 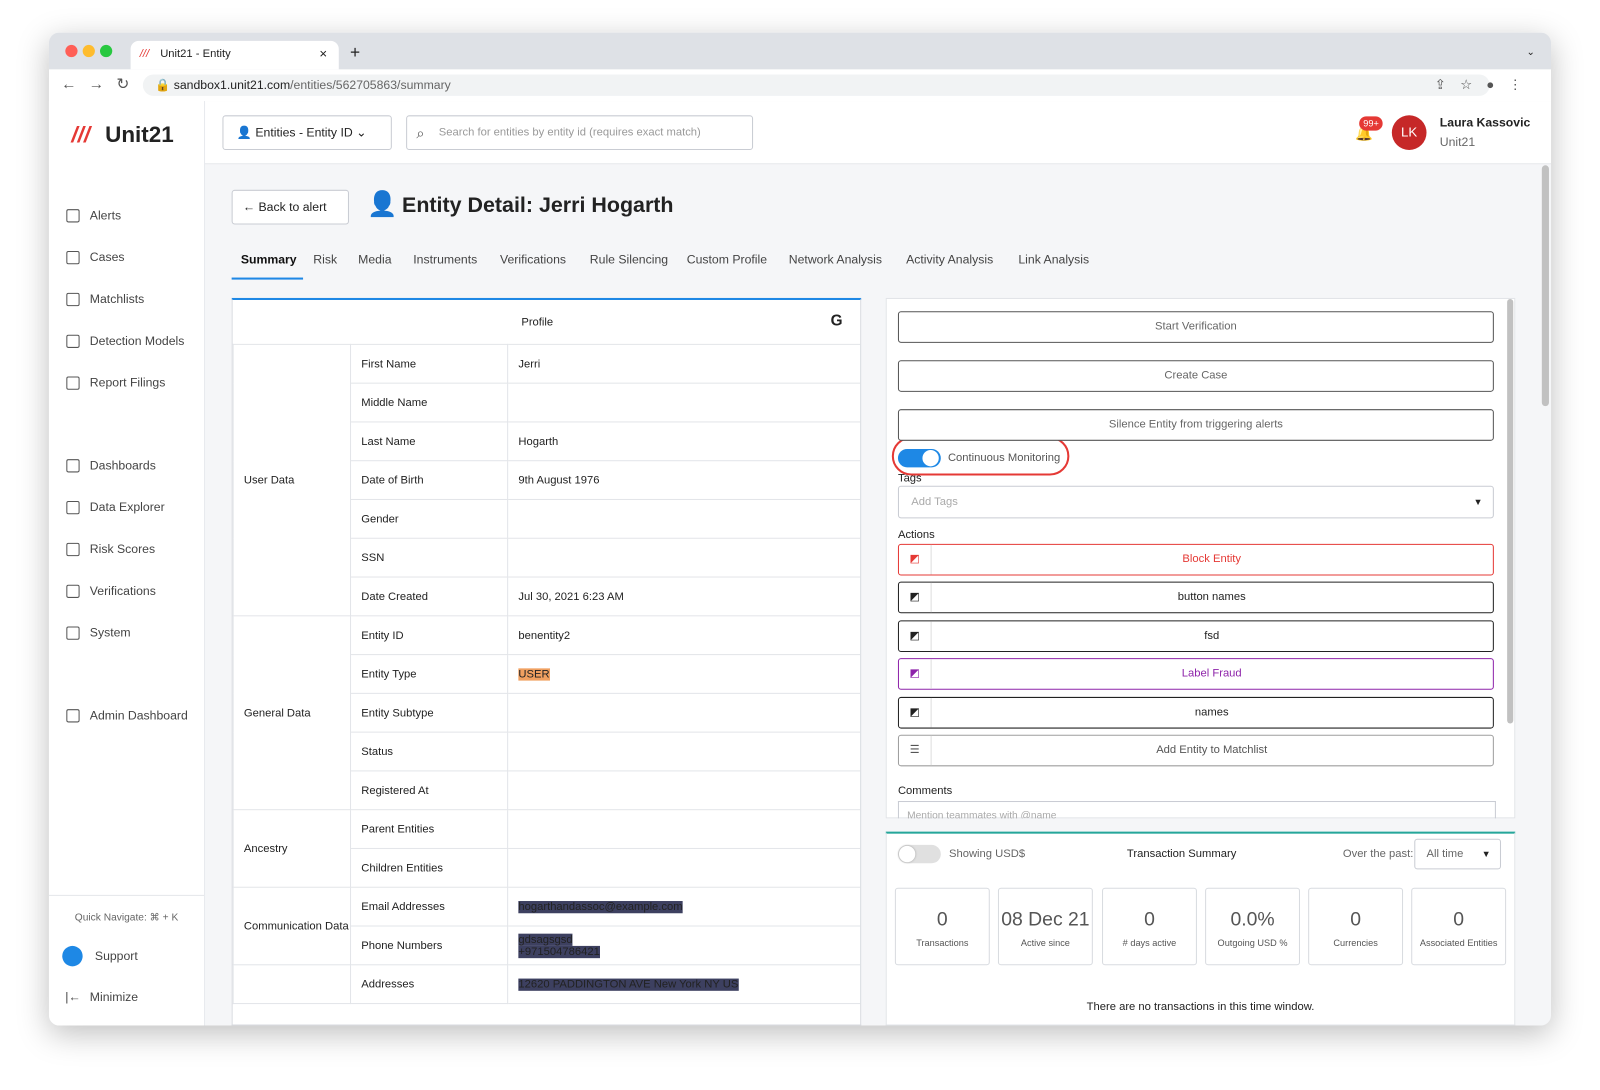 What do you see at coordinates (684, 906) in the screenshot?
I see `chip-wrap: hogarthandassoc@example.com` at bounding box center [684, 906].